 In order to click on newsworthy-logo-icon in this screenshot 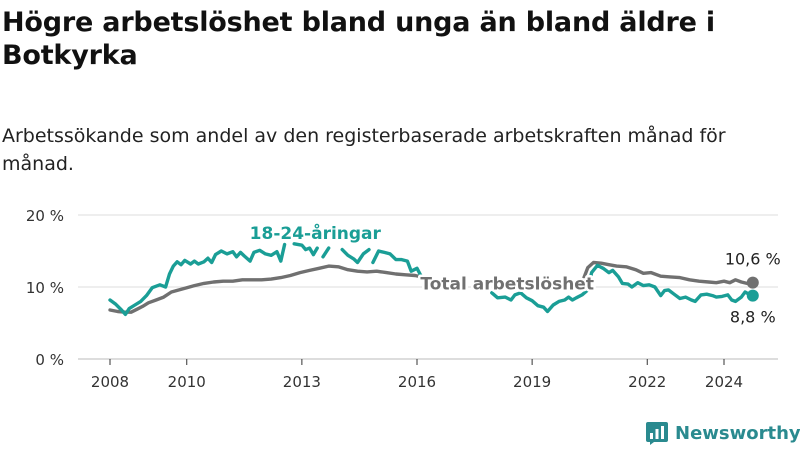, I will do `click(657, 433)`.